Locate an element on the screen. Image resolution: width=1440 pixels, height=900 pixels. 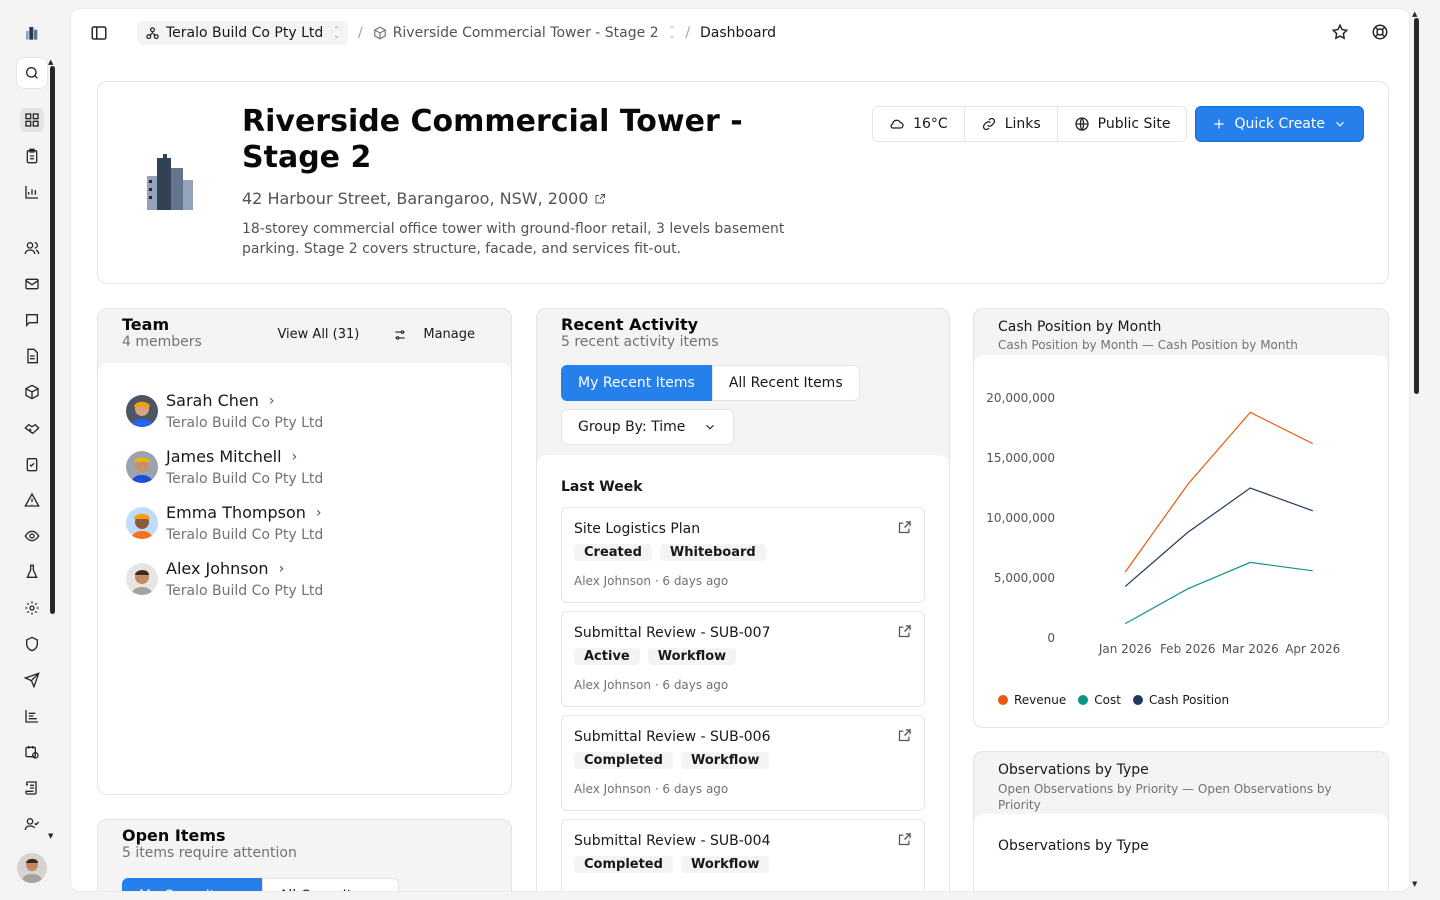
legend-label: Cash Position is located at coordinates (1189, 700).